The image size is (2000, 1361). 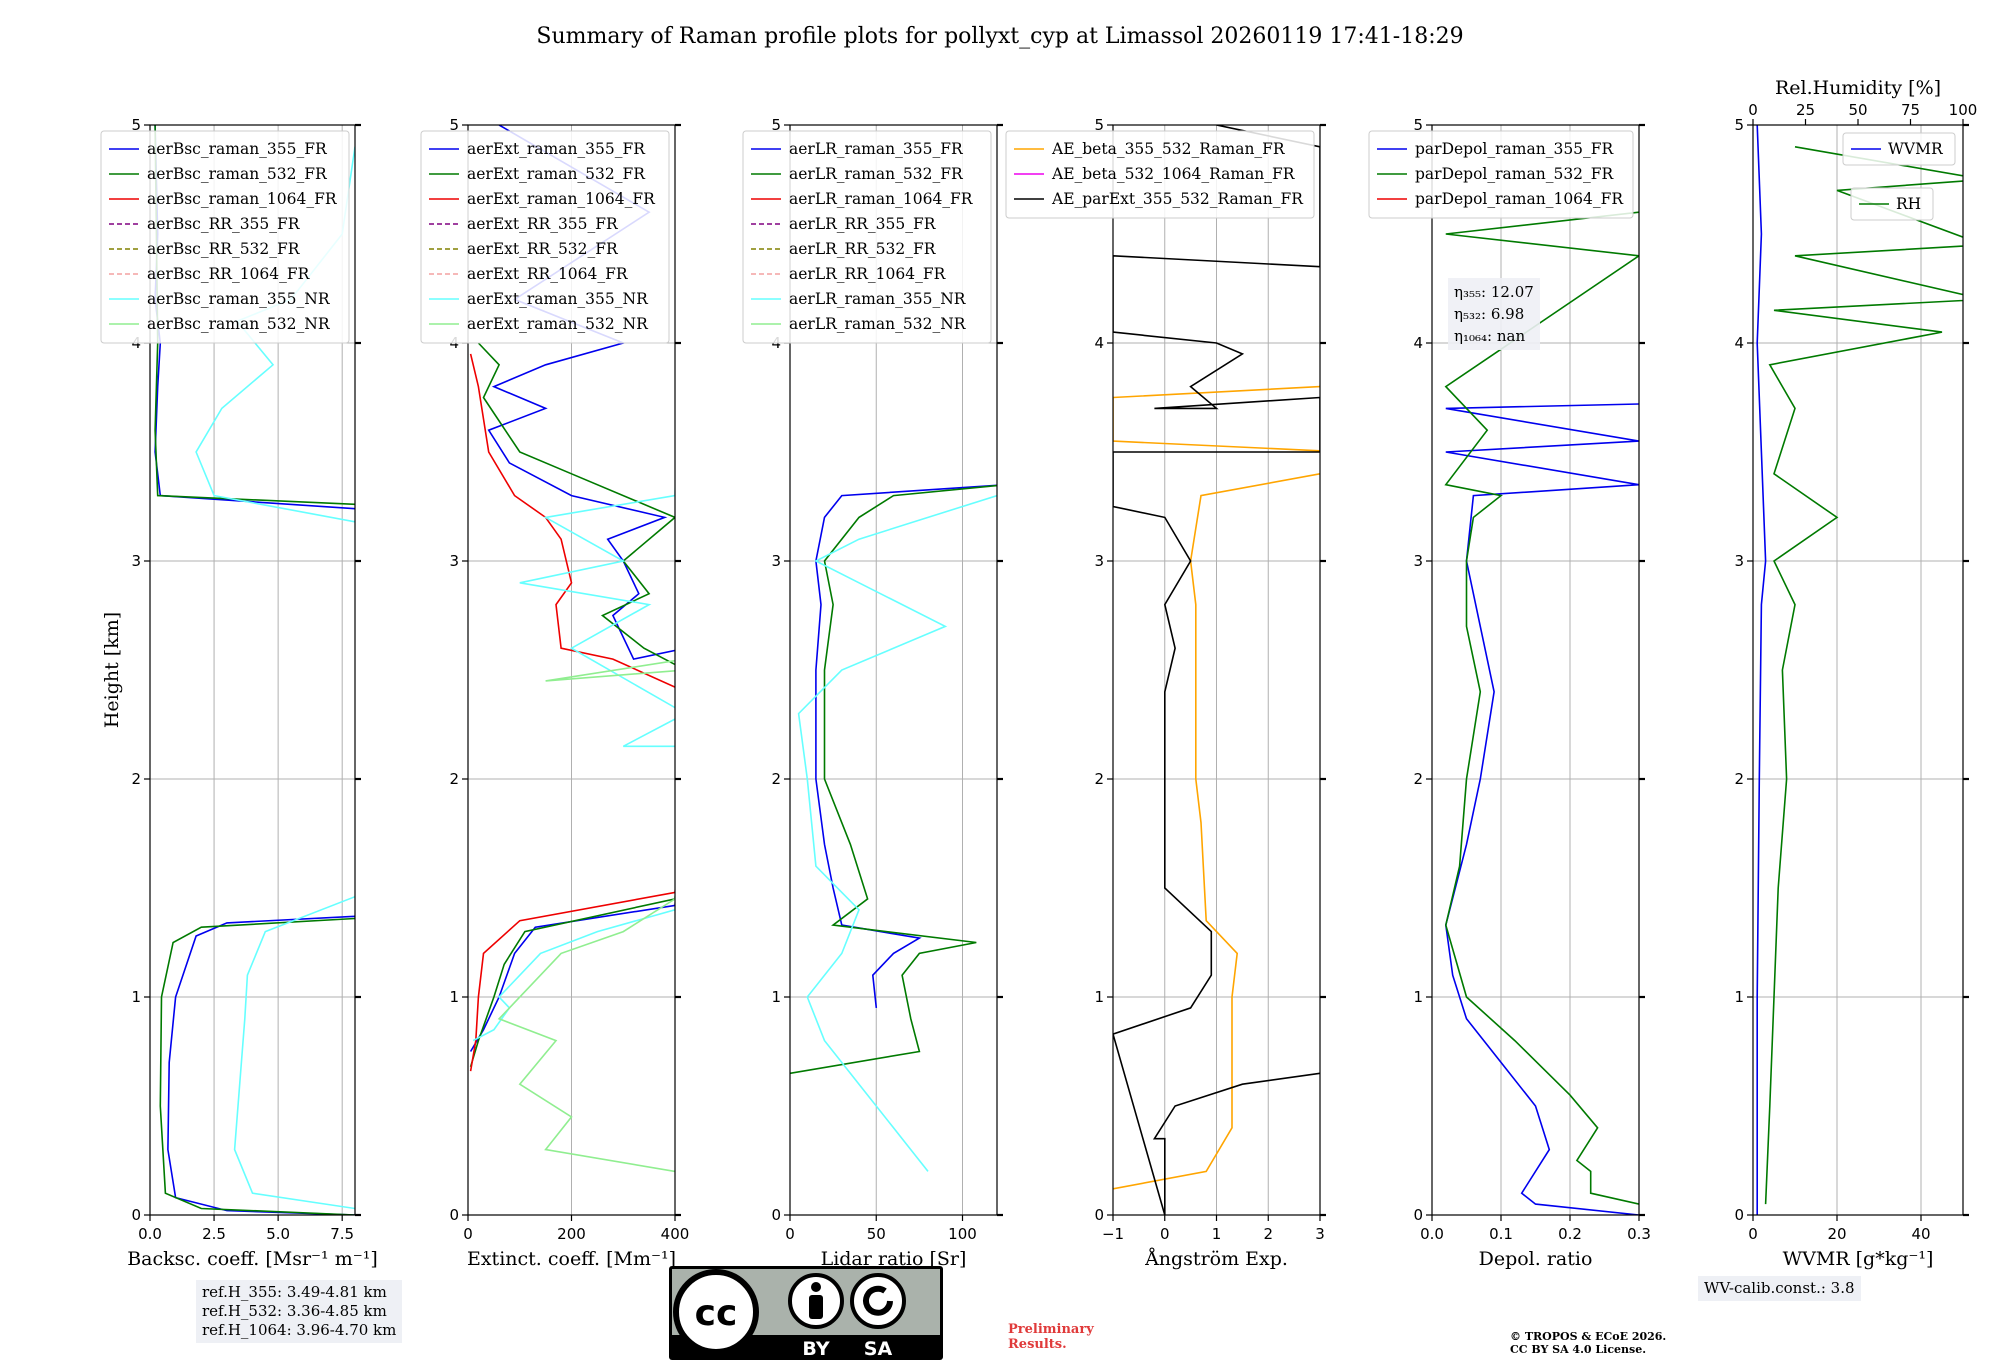 I want to click on series-line-aerLR_raman_355_NR, so click(x=897, y=833).